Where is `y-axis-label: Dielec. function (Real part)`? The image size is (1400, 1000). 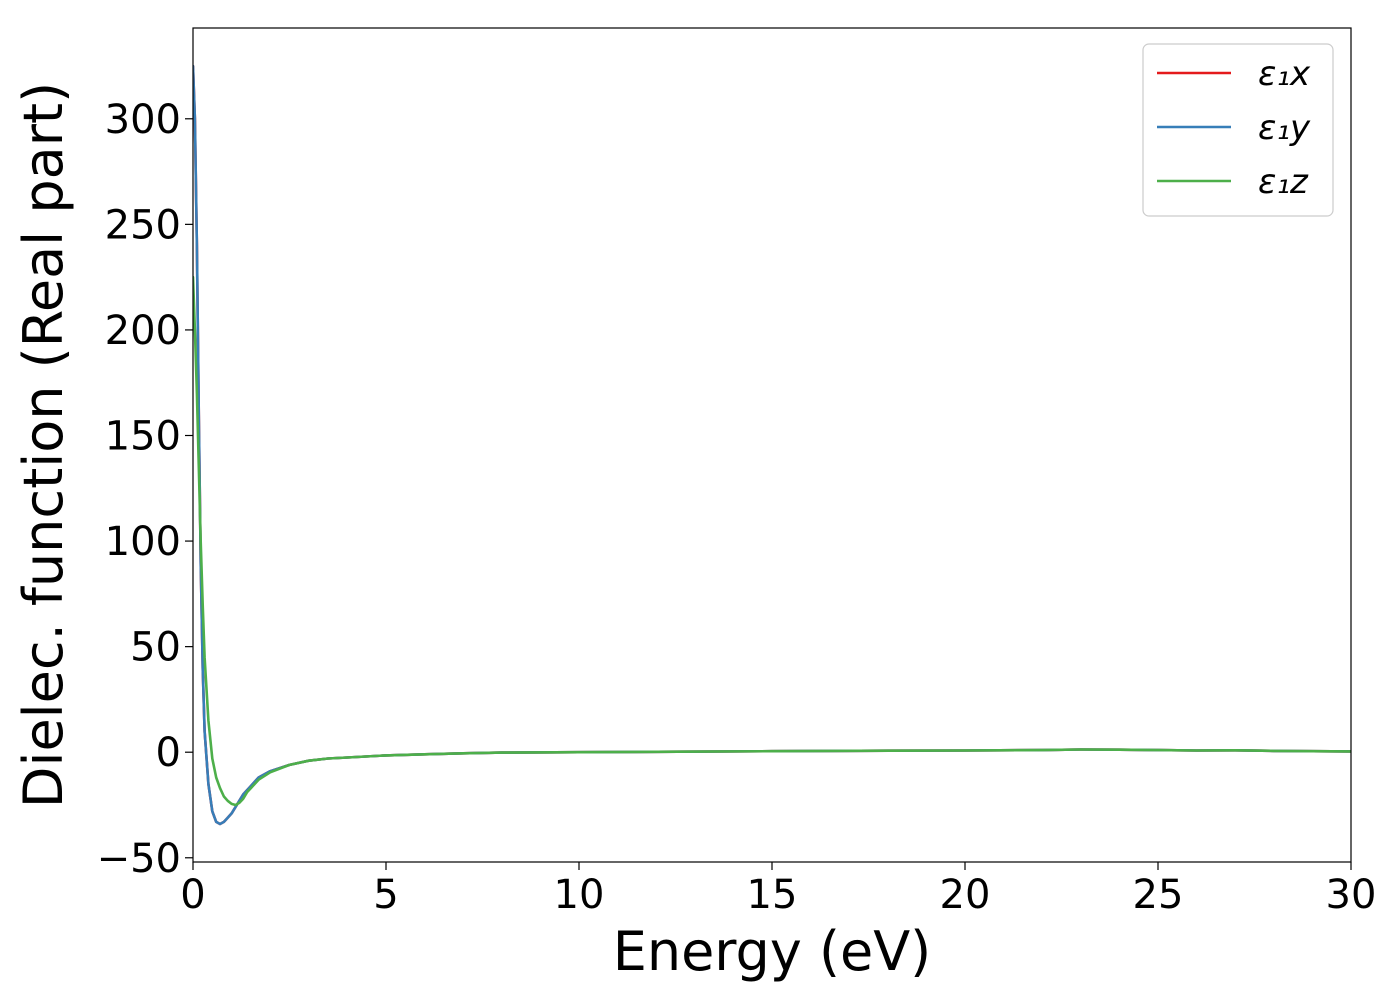 y-axis-label: Dielec. function (Real part) is located at coordinates (43, 445).